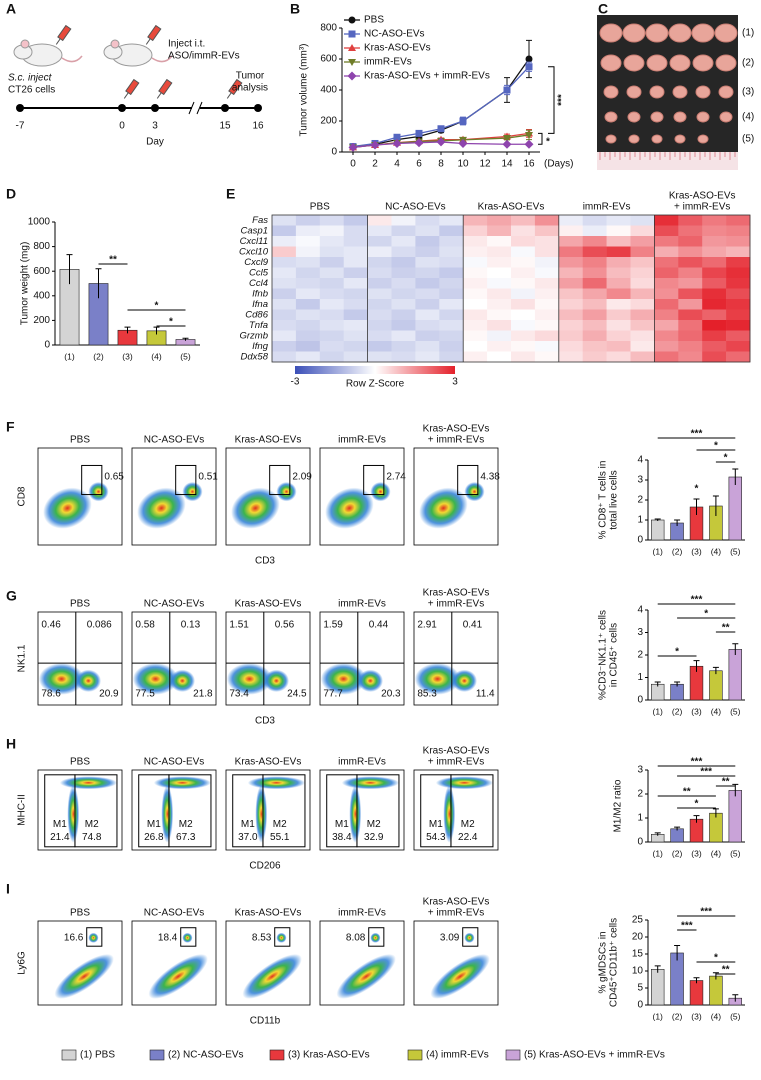 This screenshot has height=1080, width=761. I want to click on x-tick-label: 8, so click(441, 164).